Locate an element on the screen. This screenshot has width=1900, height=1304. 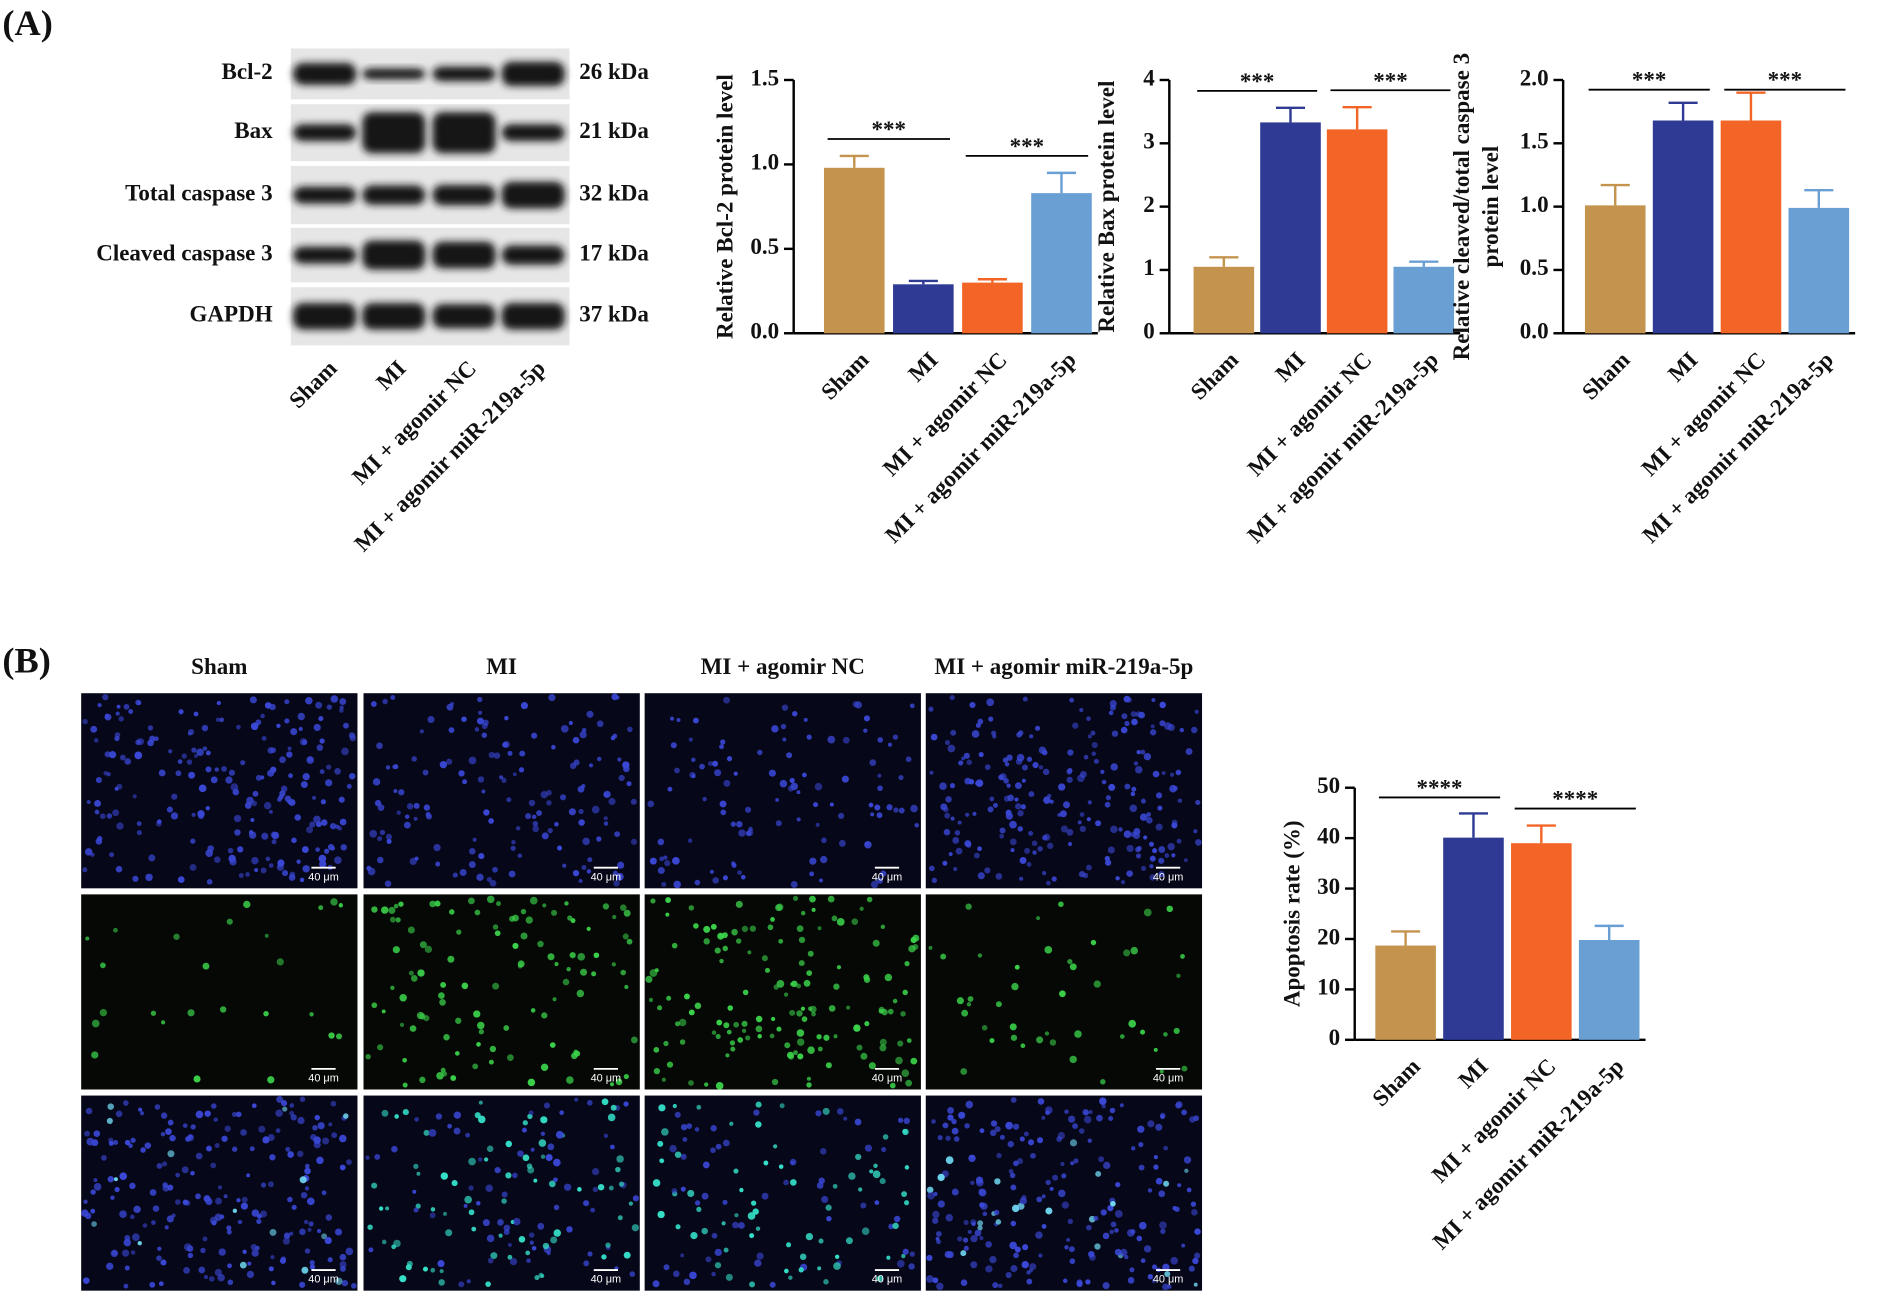
size-label: 17 kDa is located at coordinates (614, 252).